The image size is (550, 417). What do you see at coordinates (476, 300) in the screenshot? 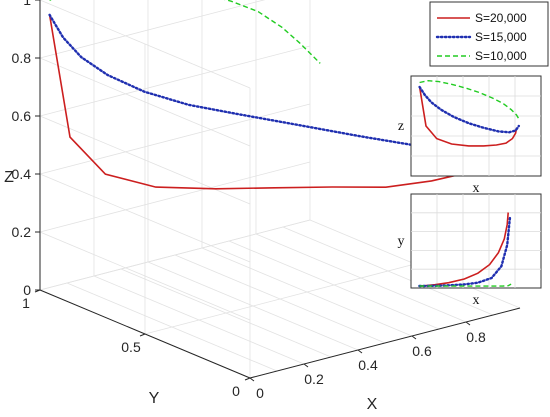
I see `inset-bottom-xlabel: x` at bounding box center [476, 300].